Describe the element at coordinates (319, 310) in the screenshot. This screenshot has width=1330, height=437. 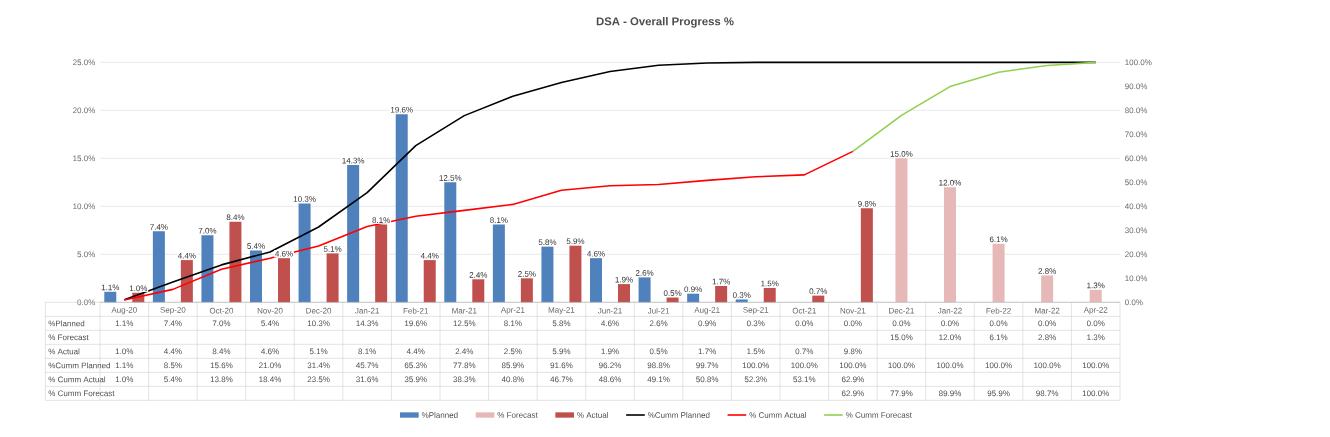
I see `x-tick-label: Dec-20` at that location.